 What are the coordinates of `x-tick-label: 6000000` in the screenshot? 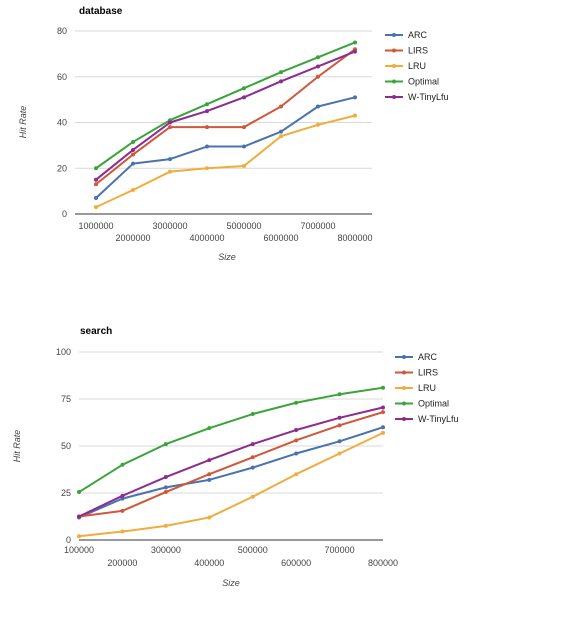 It's located at (280, 238).